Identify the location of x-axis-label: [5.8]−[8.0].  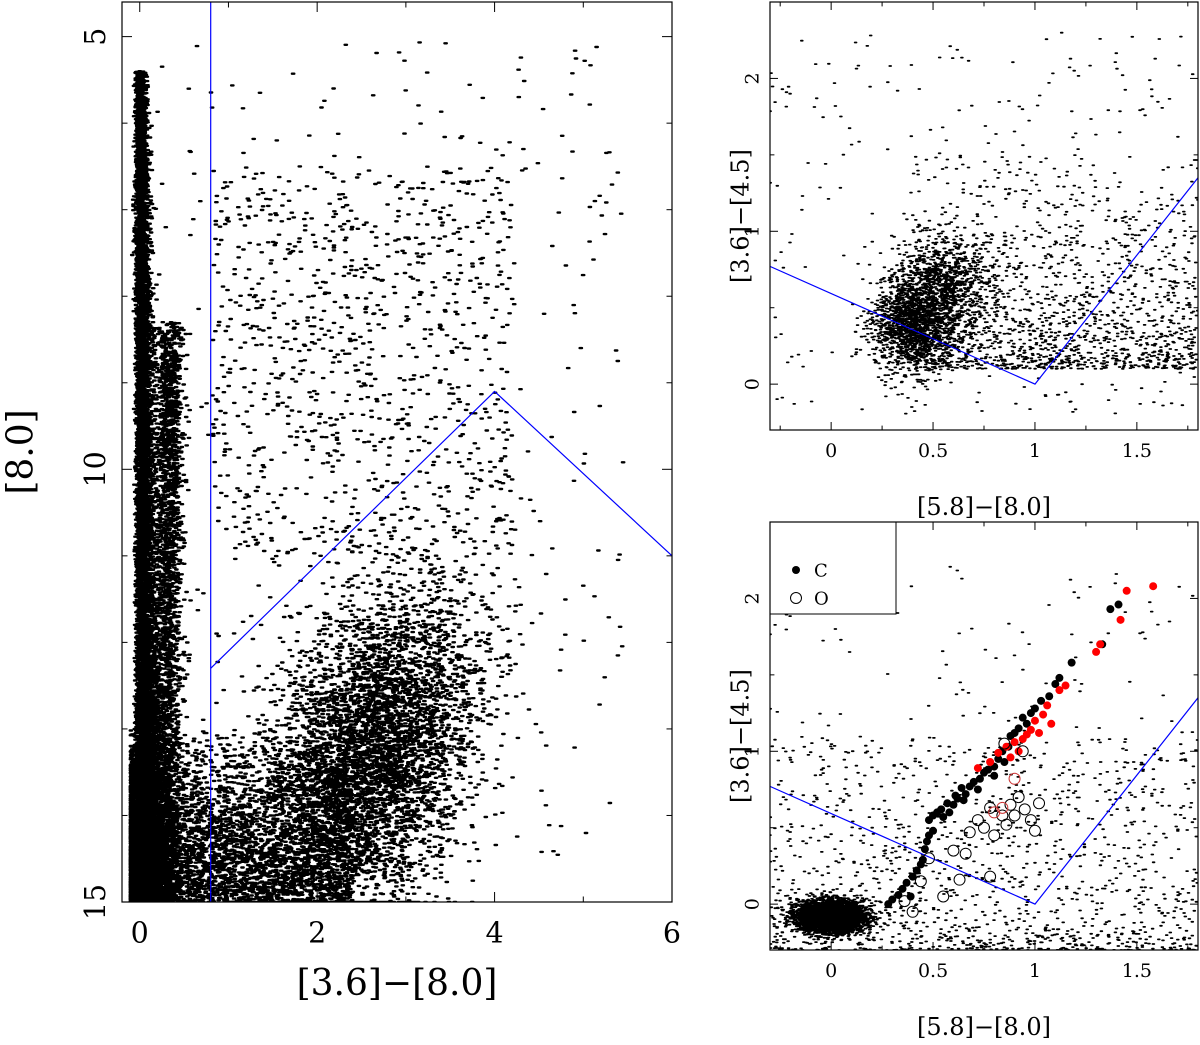
(984, 507).